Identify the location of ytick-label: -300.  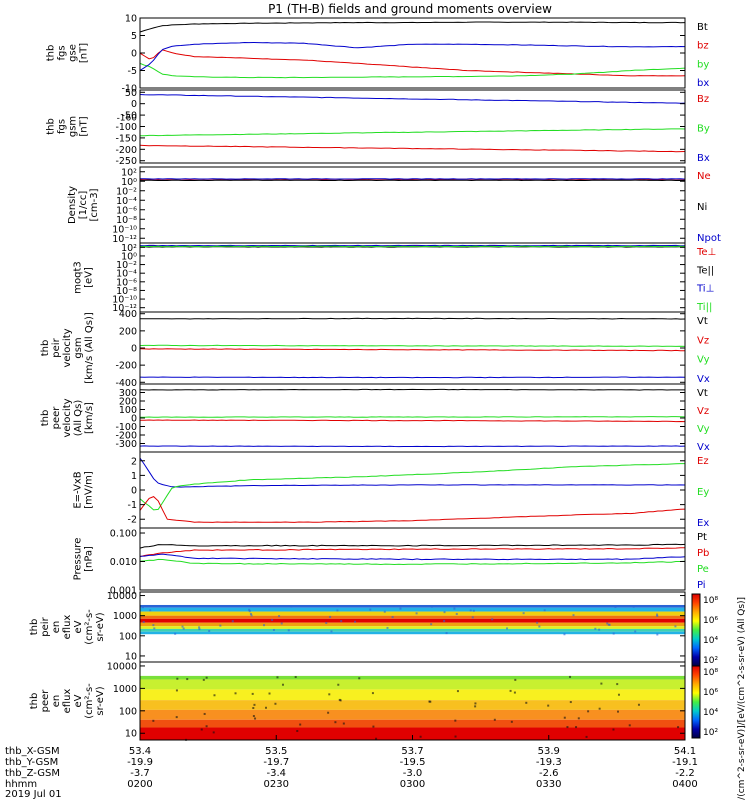
(126, 444).